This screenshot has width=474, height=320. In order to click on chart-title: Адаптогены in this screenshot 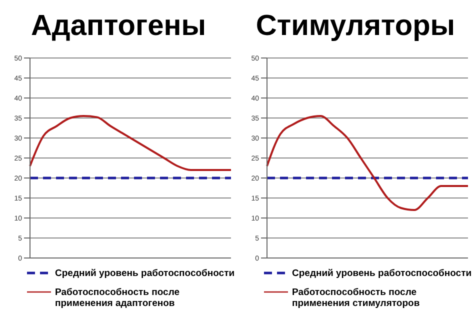, I will do `click(119, 26)`.